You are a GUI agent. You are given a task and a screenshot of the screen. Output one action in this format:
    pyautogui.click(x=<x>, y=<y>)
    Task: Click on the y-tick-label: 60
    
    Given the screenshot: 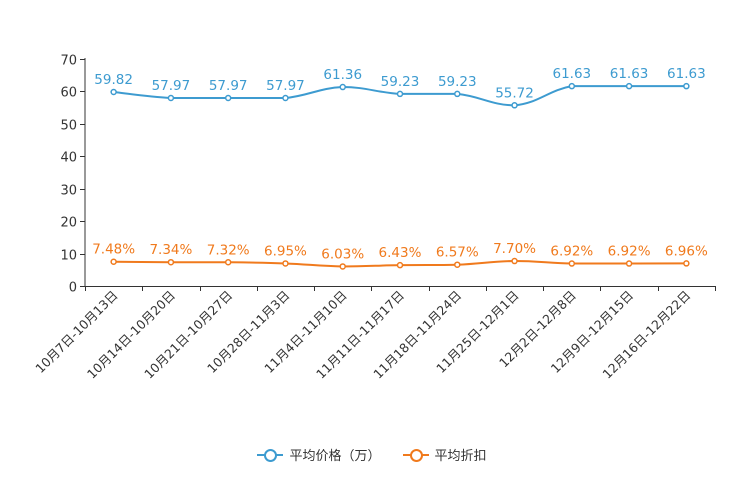 What is the action you would take?
    pyautogui.click(x=68, y=93)
    